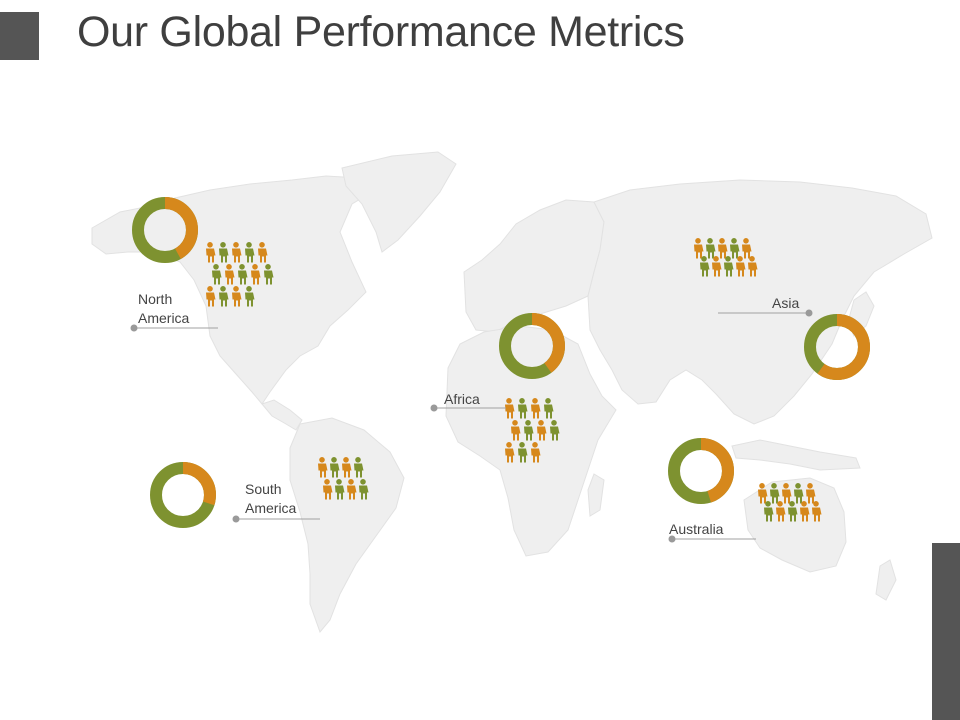  What do you see at coordinates (837, 347) in the screenshot?
I see `donut-asia` at bounding box center [837, 347].